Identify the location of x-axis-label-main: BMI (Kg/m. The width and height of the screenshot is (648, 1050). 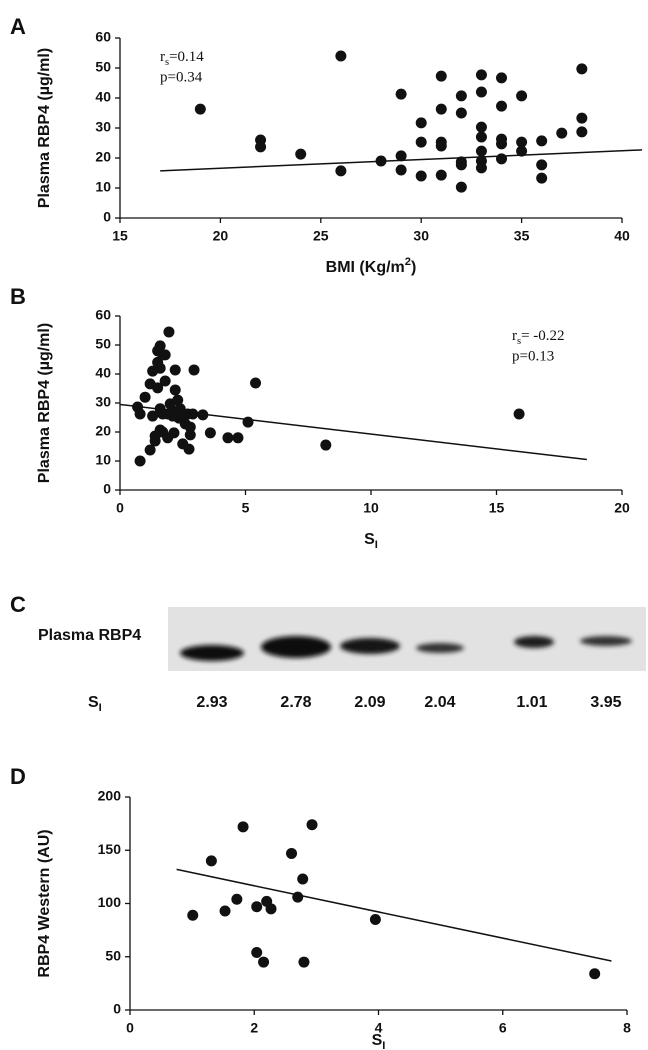
(365, 267).